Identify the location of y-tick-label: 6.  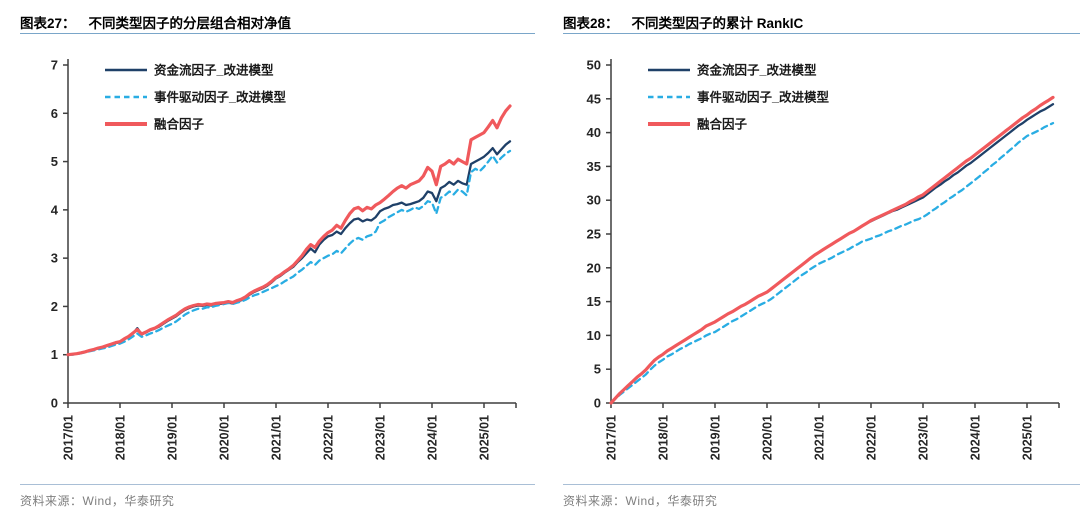
(54, 113).